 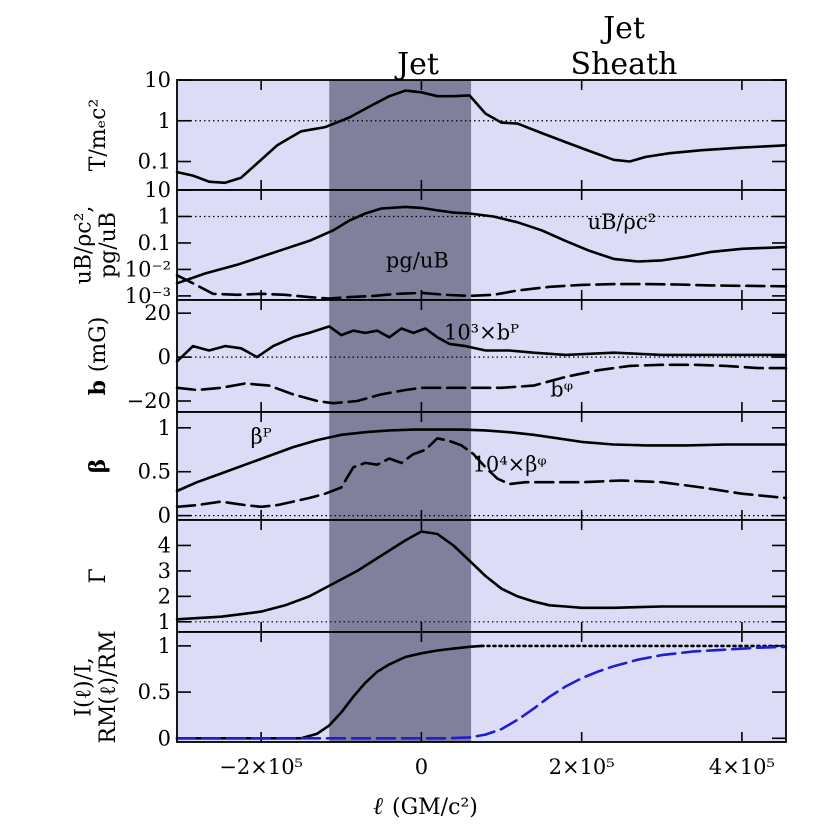 I want to click on y-axis-label-text: Γ, so click(x=98, y=575).